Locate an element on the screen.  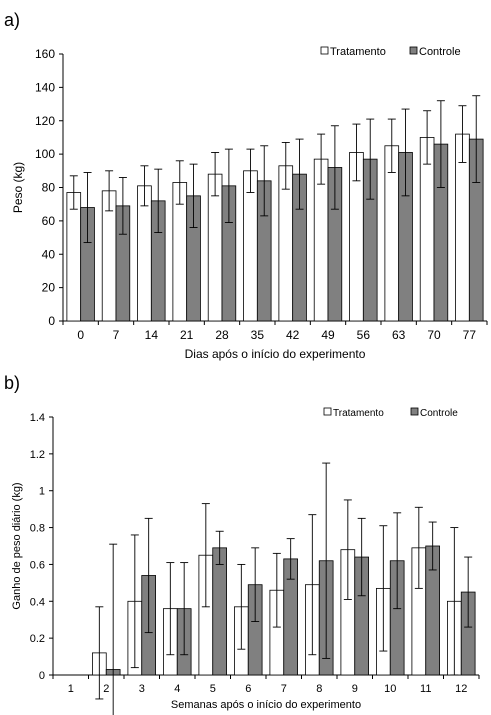
y-tick-label: 100 is located at coordinates (45, 154).